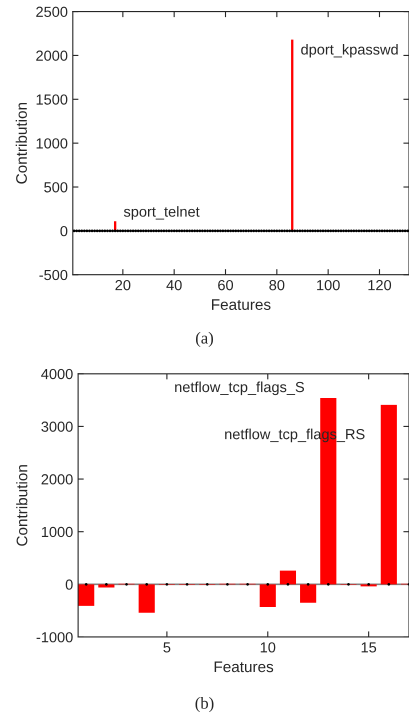 The width and height of the screenshot is (409, 723). I want to click on x-tick-label: 60, so click(226, 285).